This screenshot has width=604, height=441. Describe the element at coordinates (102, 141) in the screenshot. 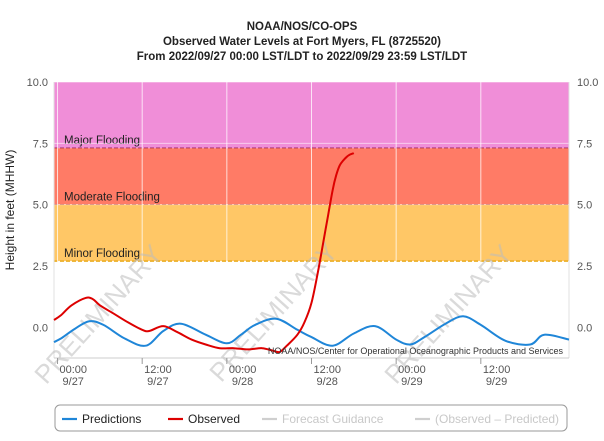

I see `flood-band-label: Major Flooding` at that location.